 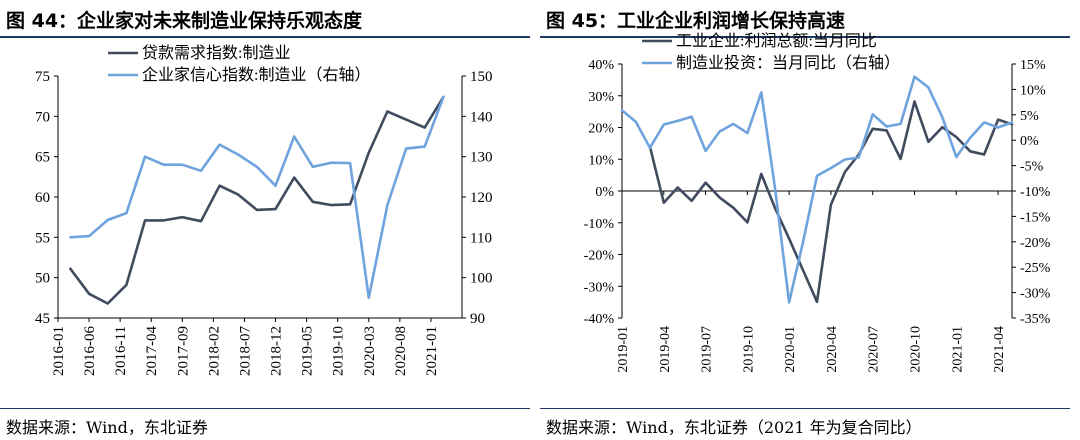 I want to click on x-tick-label: 2018-07, so click(x=245, y=351).